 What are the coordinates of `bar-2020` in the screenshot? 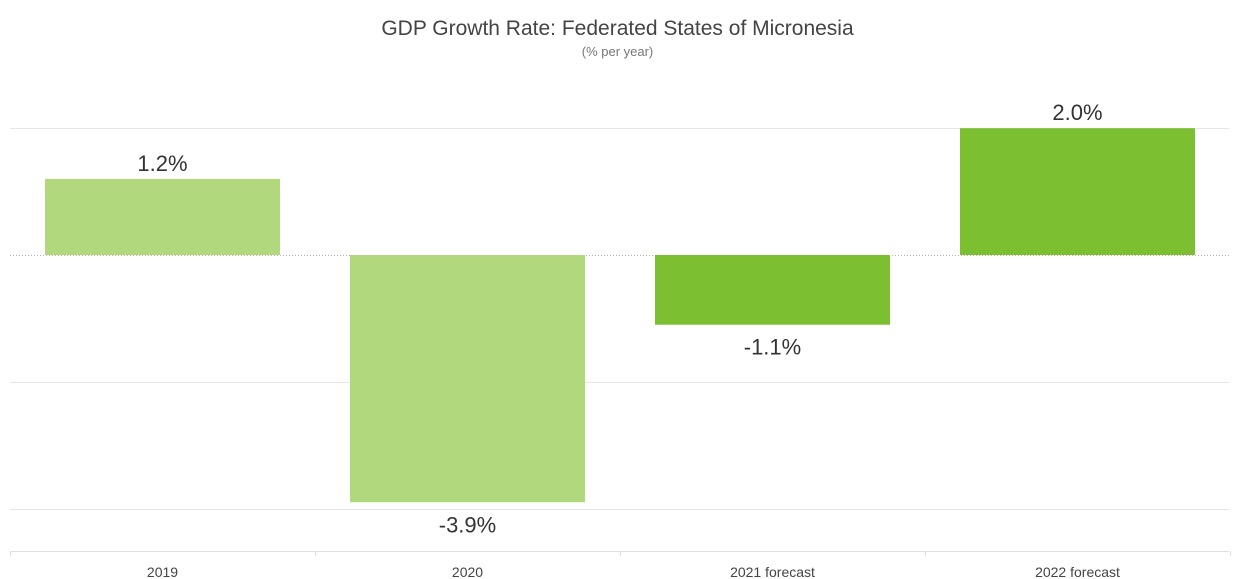 It's located at (467, 379).